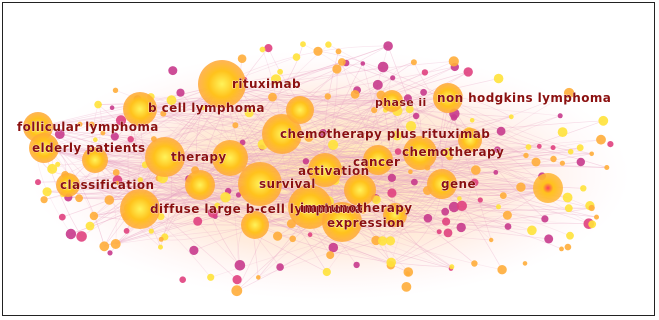 The image size is (659, 320). Describe the element at coordinates (165, 157) in the screenshot. I see `node-therapy` at that location.